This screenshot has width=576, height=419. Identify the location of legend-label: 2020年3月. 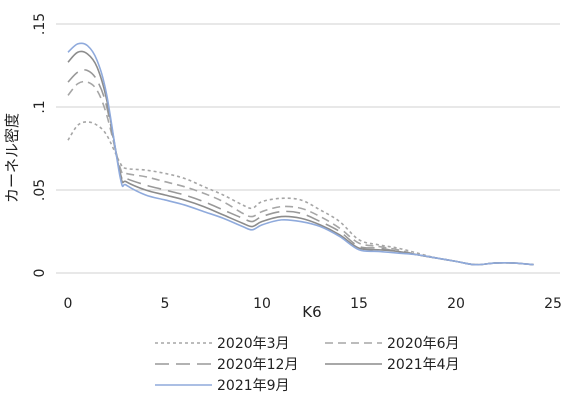
(253, 344).